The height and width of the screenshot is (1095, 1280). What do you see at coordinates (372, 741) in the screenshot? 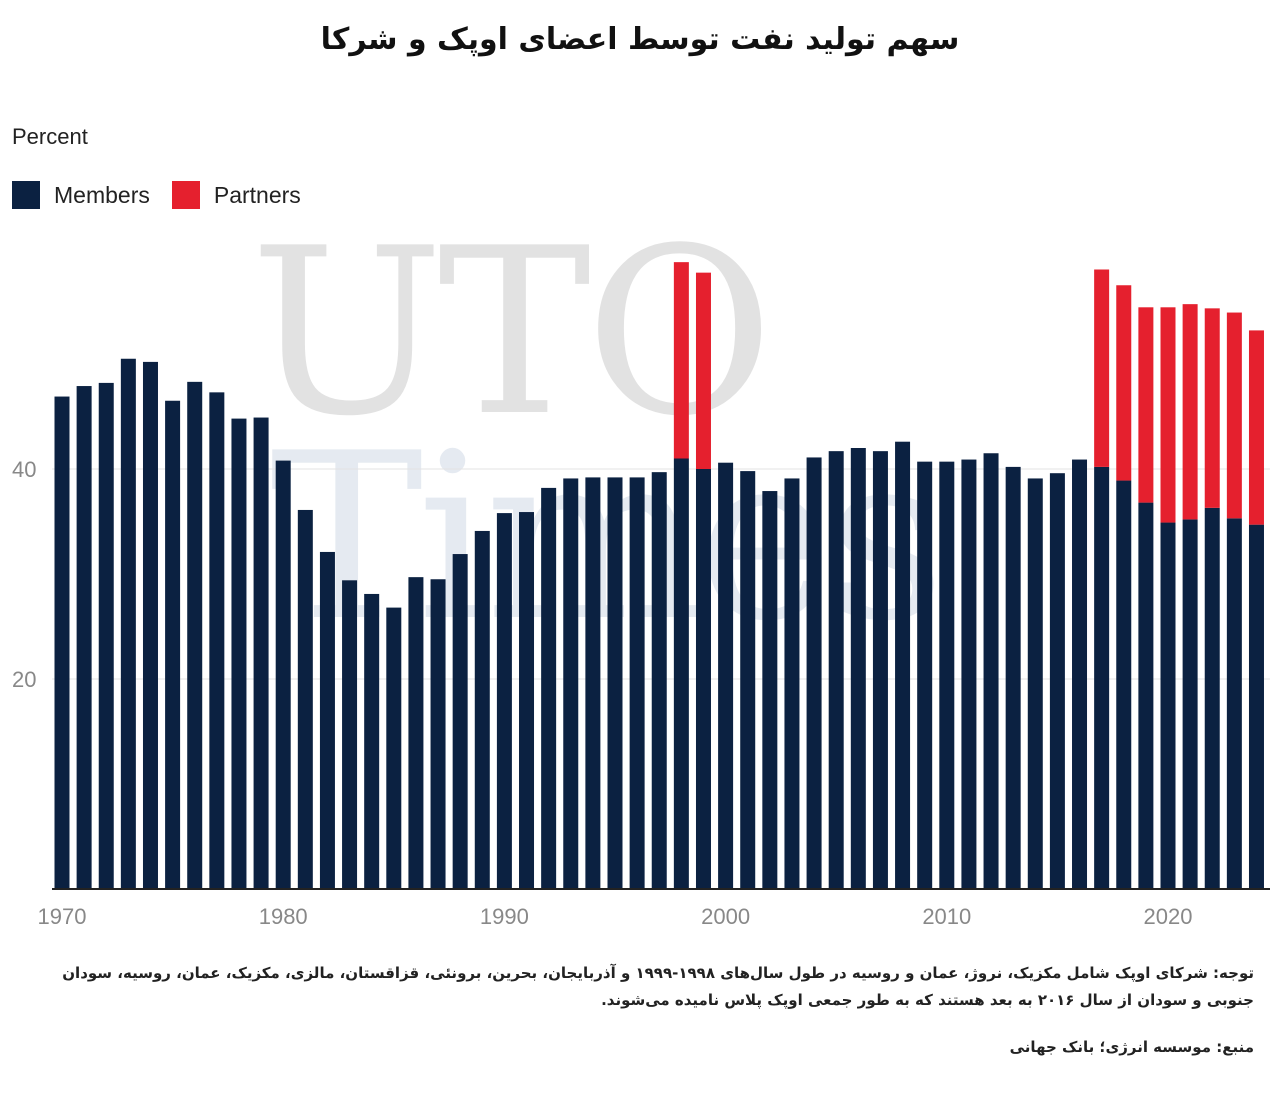
I see `bar-members-1984` at bounding box center [372, 741].